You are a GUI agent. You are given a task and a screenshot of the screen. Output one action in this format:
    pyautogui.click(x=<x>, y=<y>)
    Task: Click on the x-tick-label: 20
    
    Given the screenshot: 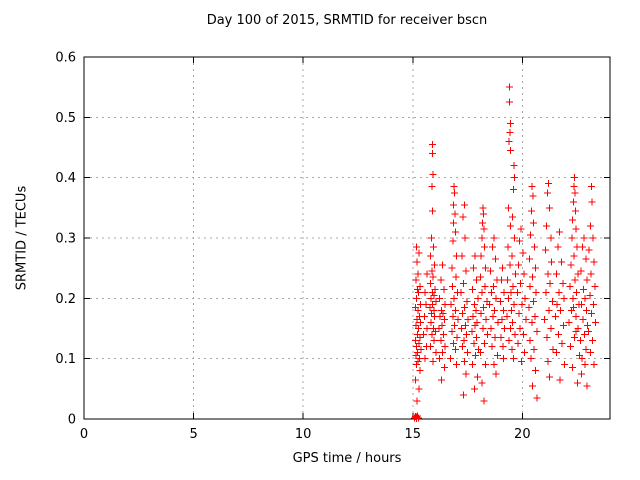 What is the action you would take?
    pyautogui.click(x=522, y=434)
    